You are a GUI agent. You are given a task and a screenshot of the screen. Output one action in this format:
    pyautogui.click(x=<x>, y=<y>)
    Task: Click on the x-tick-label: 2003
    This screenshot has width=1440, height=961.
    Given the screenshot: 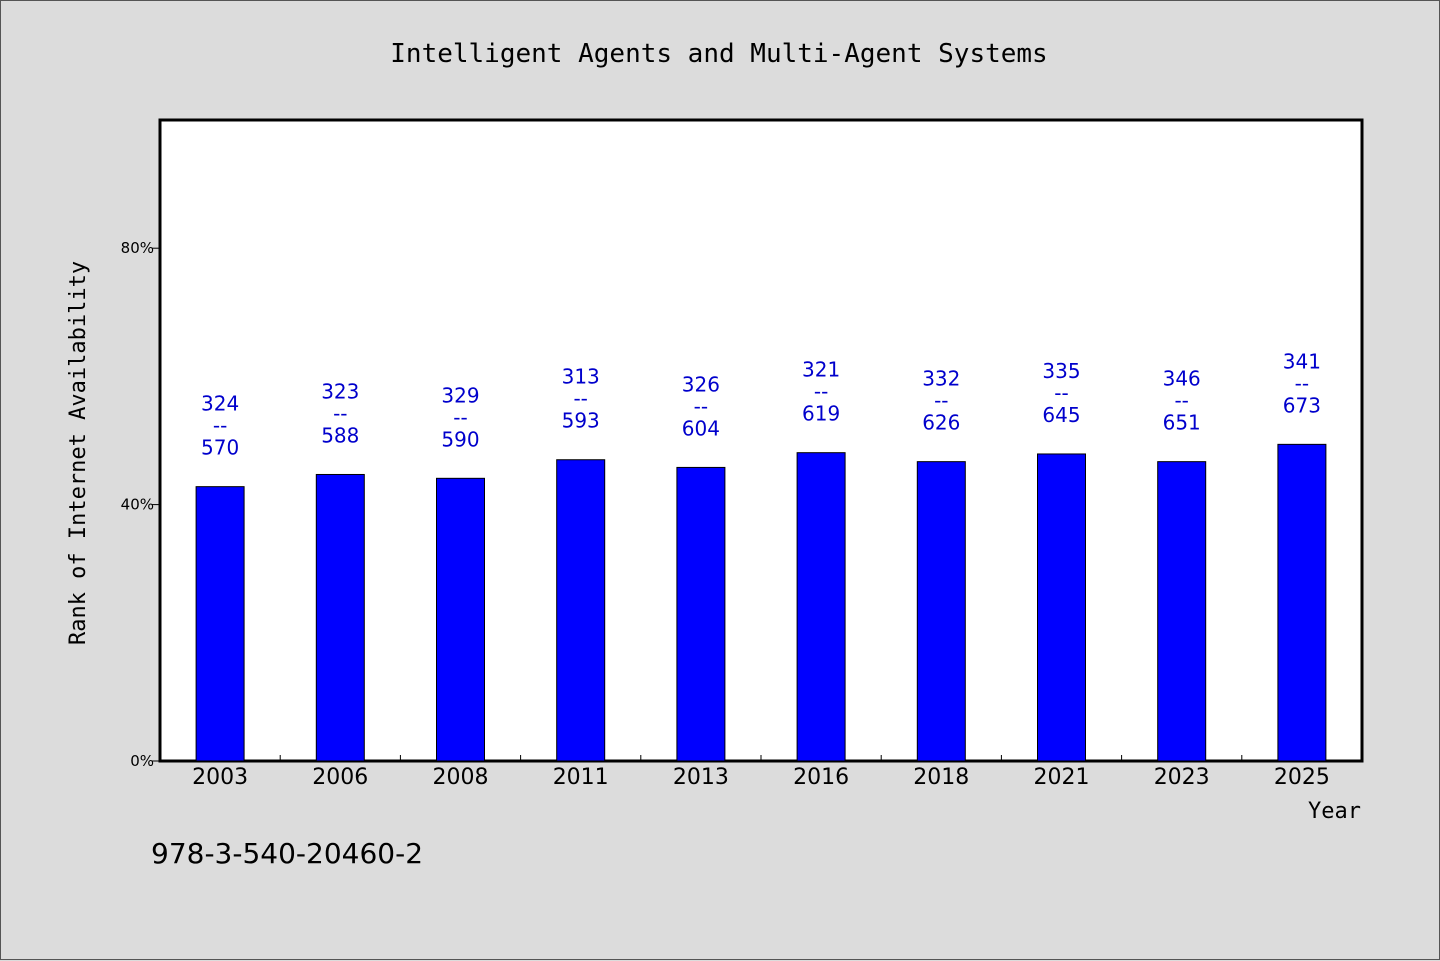 What is the action you would take?
    pyautogui.click(x=220, y=777)
    